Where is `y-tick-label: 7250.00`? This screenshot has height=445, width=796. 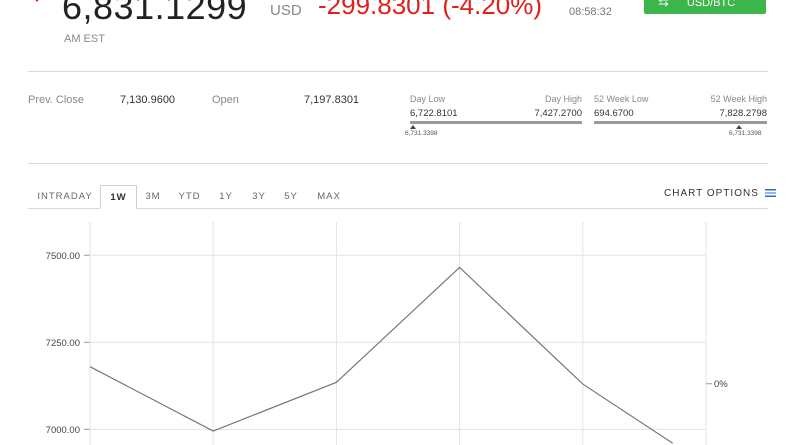
y-tick-label: 7250.00 is located at coordinates (63, 343).